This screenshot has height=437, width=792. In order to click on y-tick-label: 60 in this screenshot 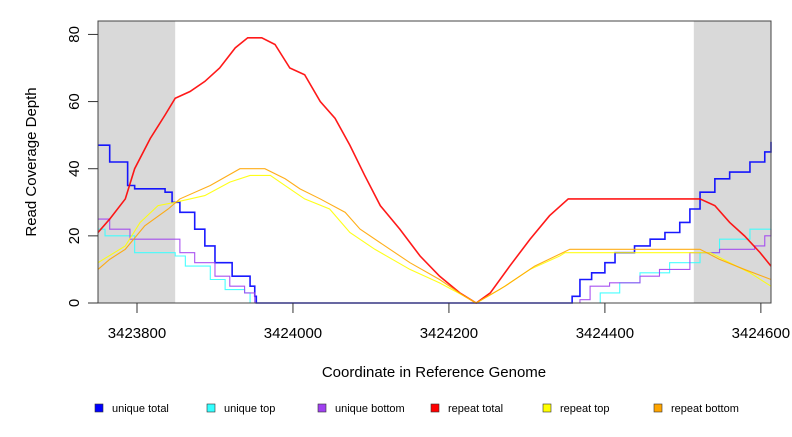, I will do `click(74, 101)`.